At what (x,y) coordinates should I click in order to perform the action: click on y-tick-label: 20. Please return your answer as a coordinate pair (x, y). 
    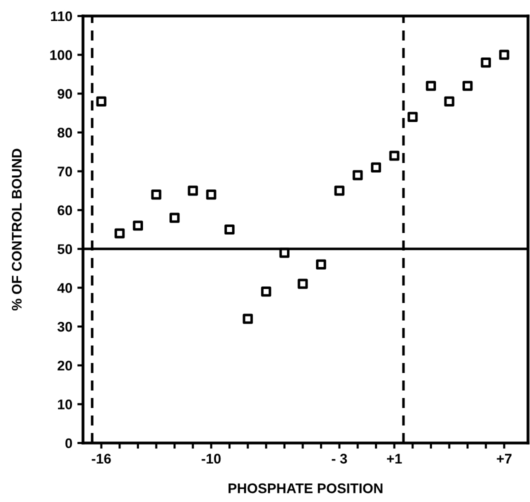
    Looking at the image, I should click on (65, 365).